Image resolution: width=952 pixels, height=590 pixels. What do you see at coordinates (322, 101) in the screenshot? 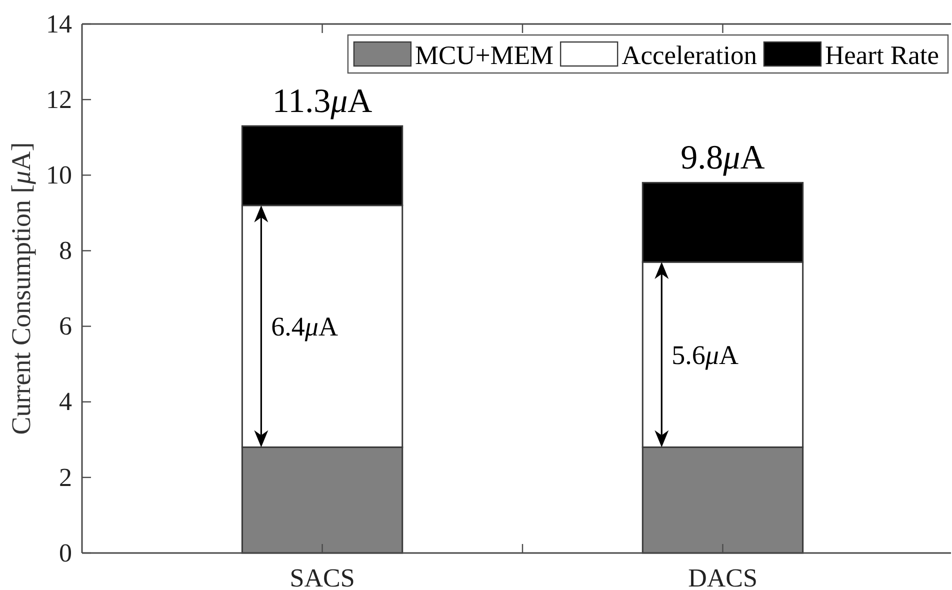
I see `total-label: 11.3μA` at bounding box center [322, 101].